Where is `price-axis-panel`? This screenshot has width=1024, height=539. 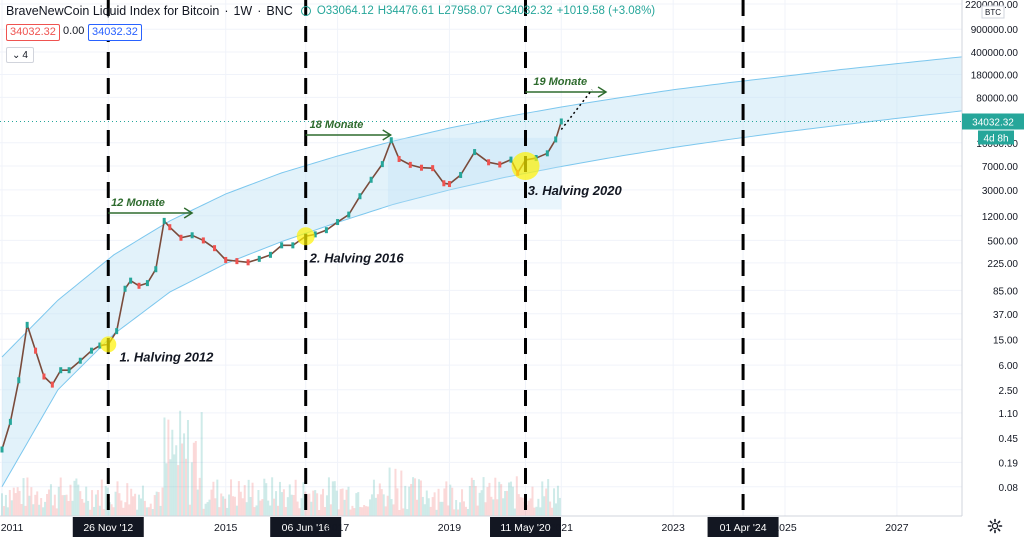
price-axis-panel is located at coordinates (993, 258).